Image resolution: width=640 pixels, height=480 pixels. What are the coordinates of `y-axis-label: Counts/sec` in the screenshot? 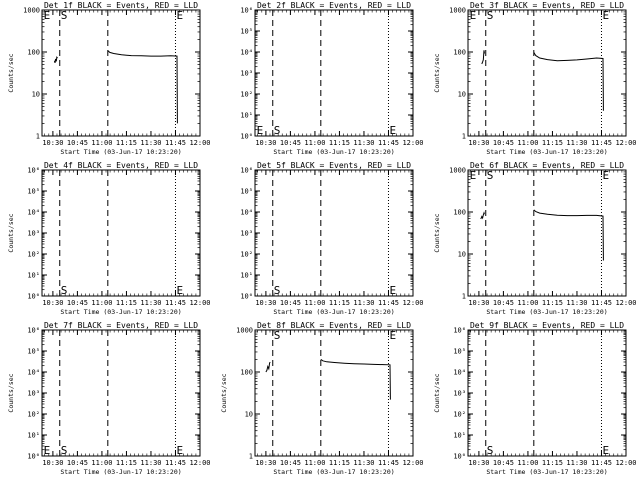 It's located at (11, 72).